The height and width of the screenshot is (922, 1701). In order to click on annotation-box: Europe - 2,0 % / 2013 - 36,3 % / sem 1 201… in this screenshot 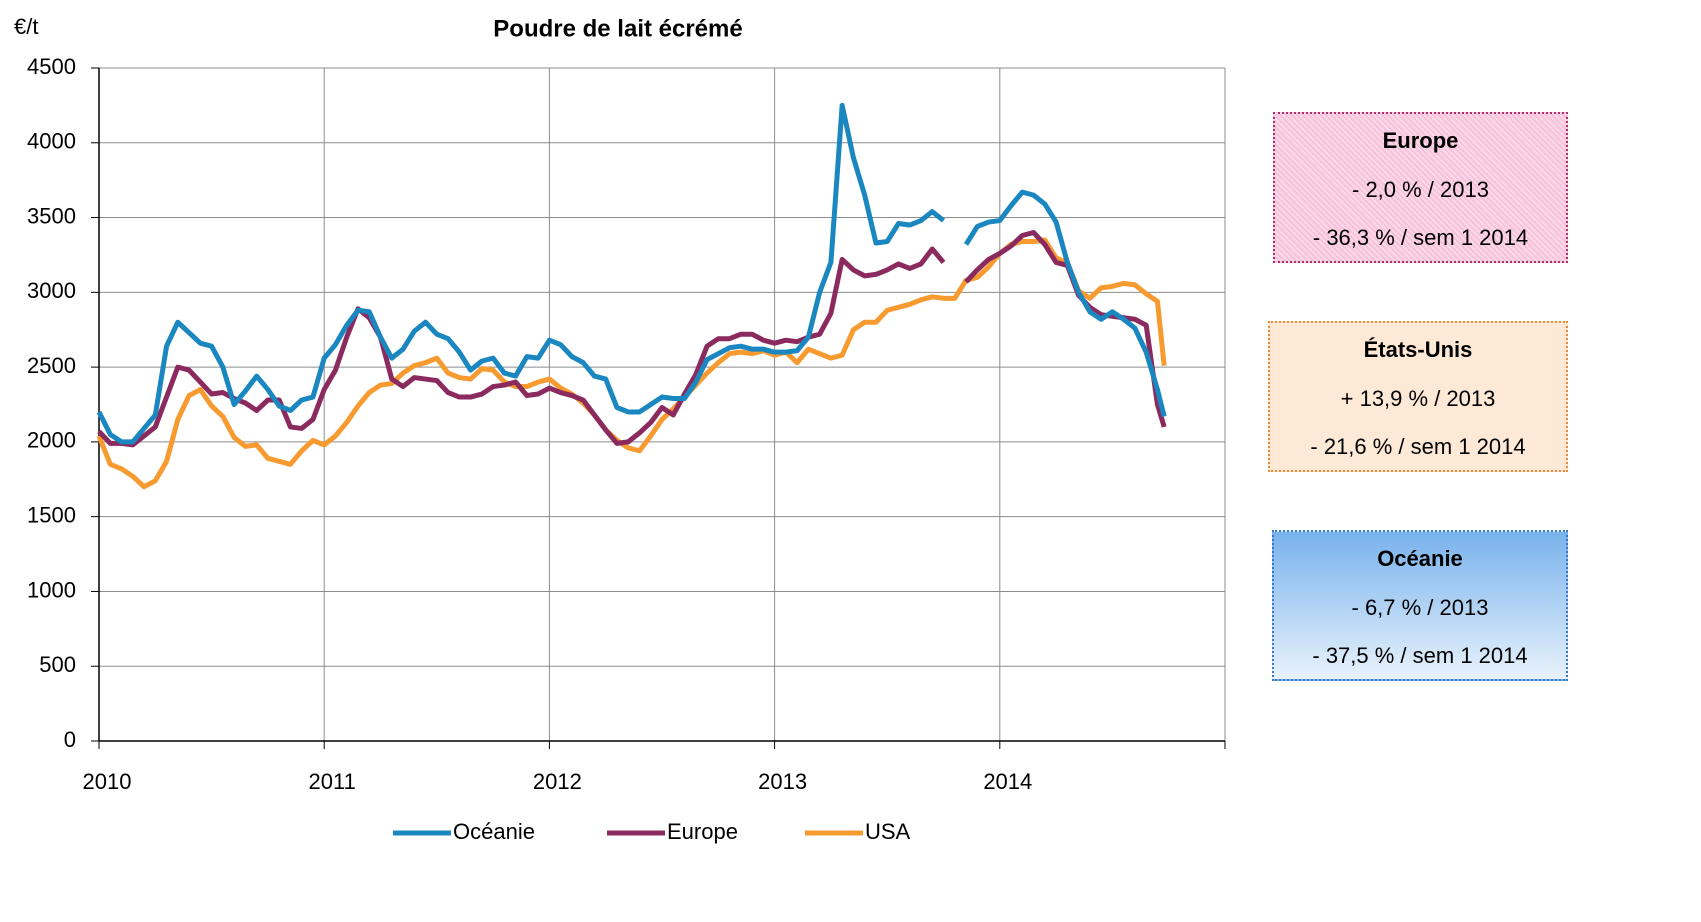, I will do `click(1420, 187)`.